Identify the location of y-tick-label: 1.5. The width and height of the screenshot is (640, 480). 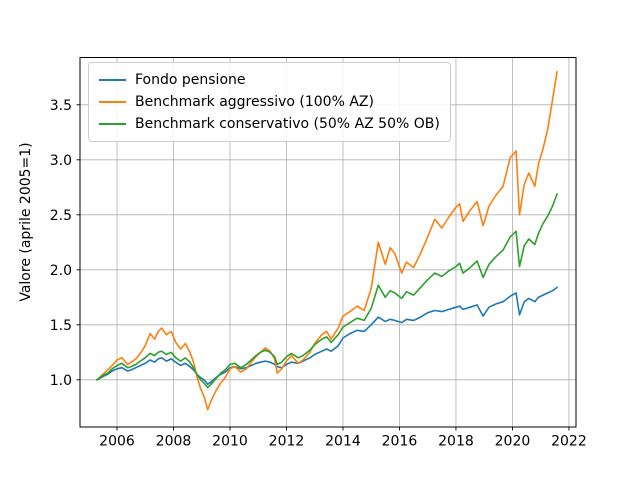
(61, 326).